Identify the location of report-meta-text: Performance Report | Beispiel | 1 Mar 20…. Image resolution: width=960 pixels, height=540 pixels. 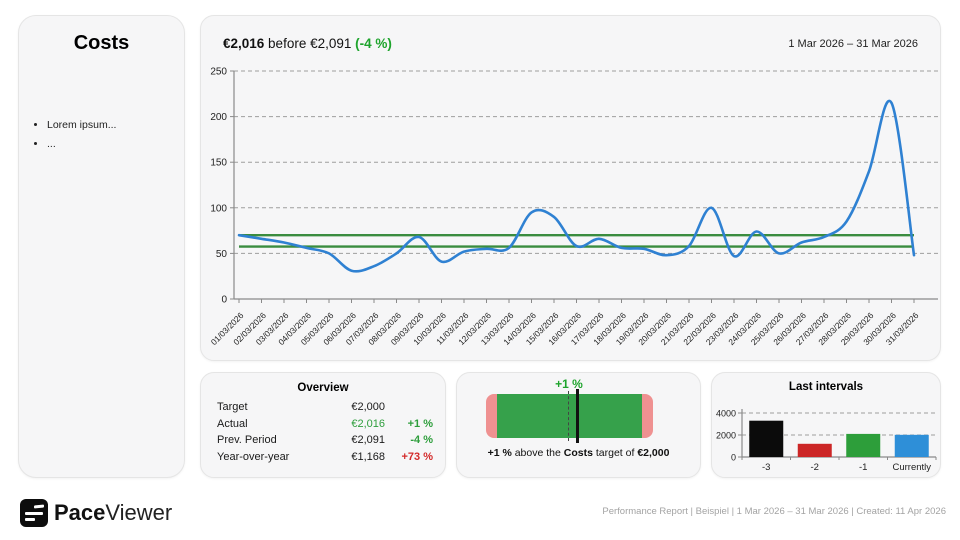
(774, 511).